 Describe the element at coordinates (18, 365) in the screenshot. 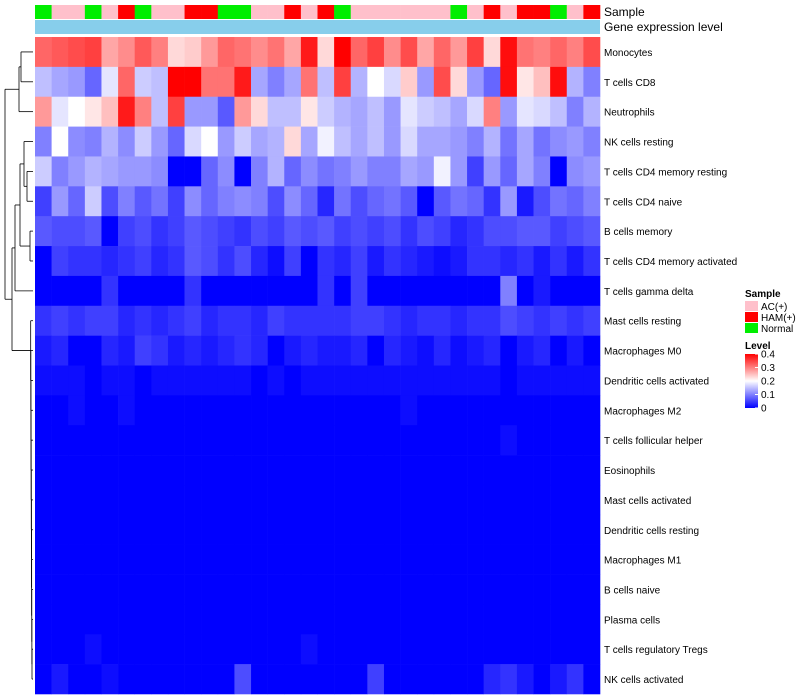

I see `row-dendrogram` at that location.